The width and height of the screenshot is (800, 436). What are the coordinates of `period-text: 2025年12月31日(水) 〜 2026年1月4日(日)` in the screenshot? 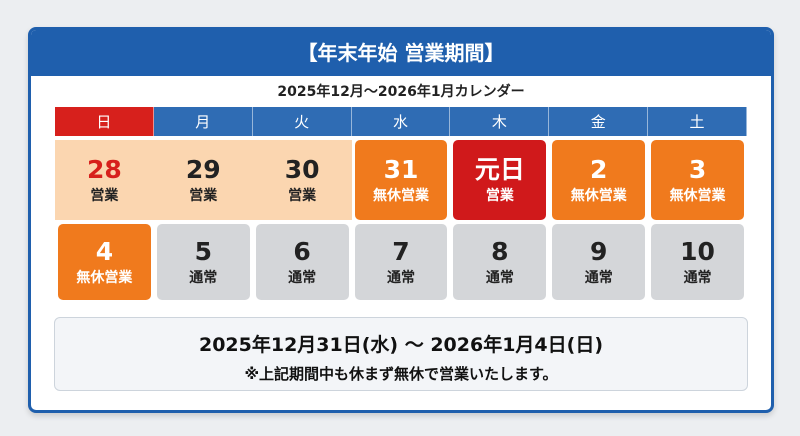 It's located at (401, 345).